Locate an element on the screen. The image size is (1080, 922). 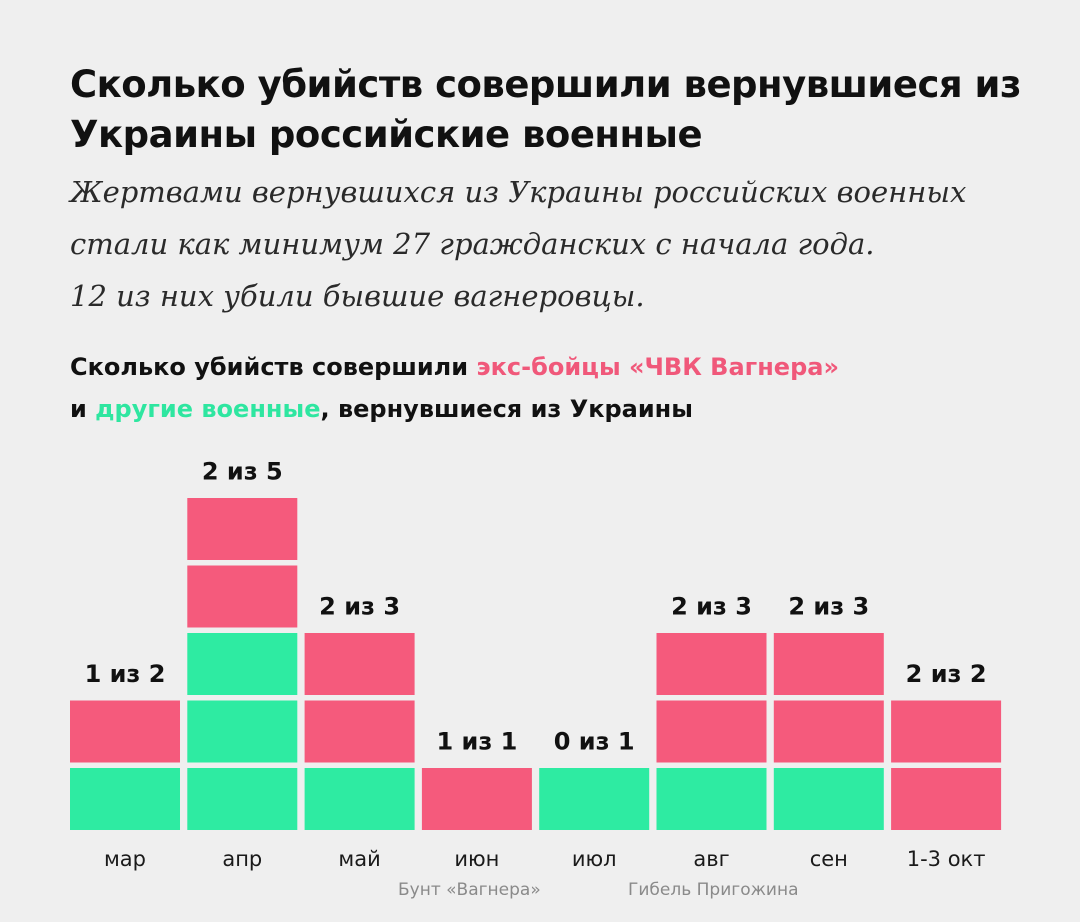
data-label: 1 из 1 is located at coordinates (476, 742).